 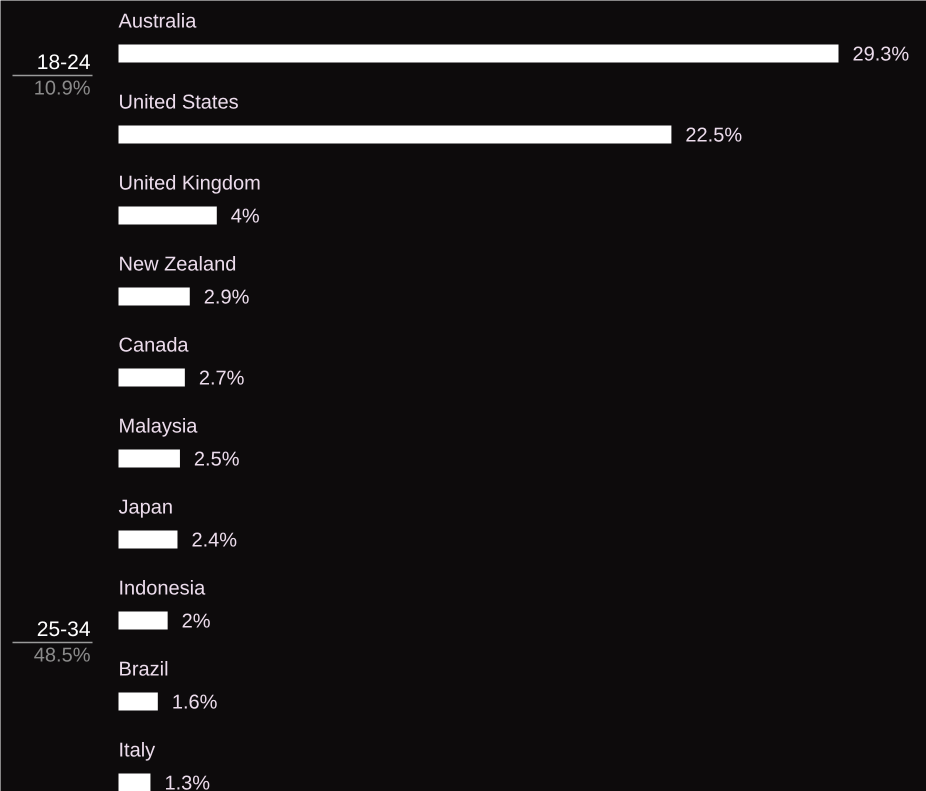 I want to click on y-tick-label: United States, so click(x=178, y=103).